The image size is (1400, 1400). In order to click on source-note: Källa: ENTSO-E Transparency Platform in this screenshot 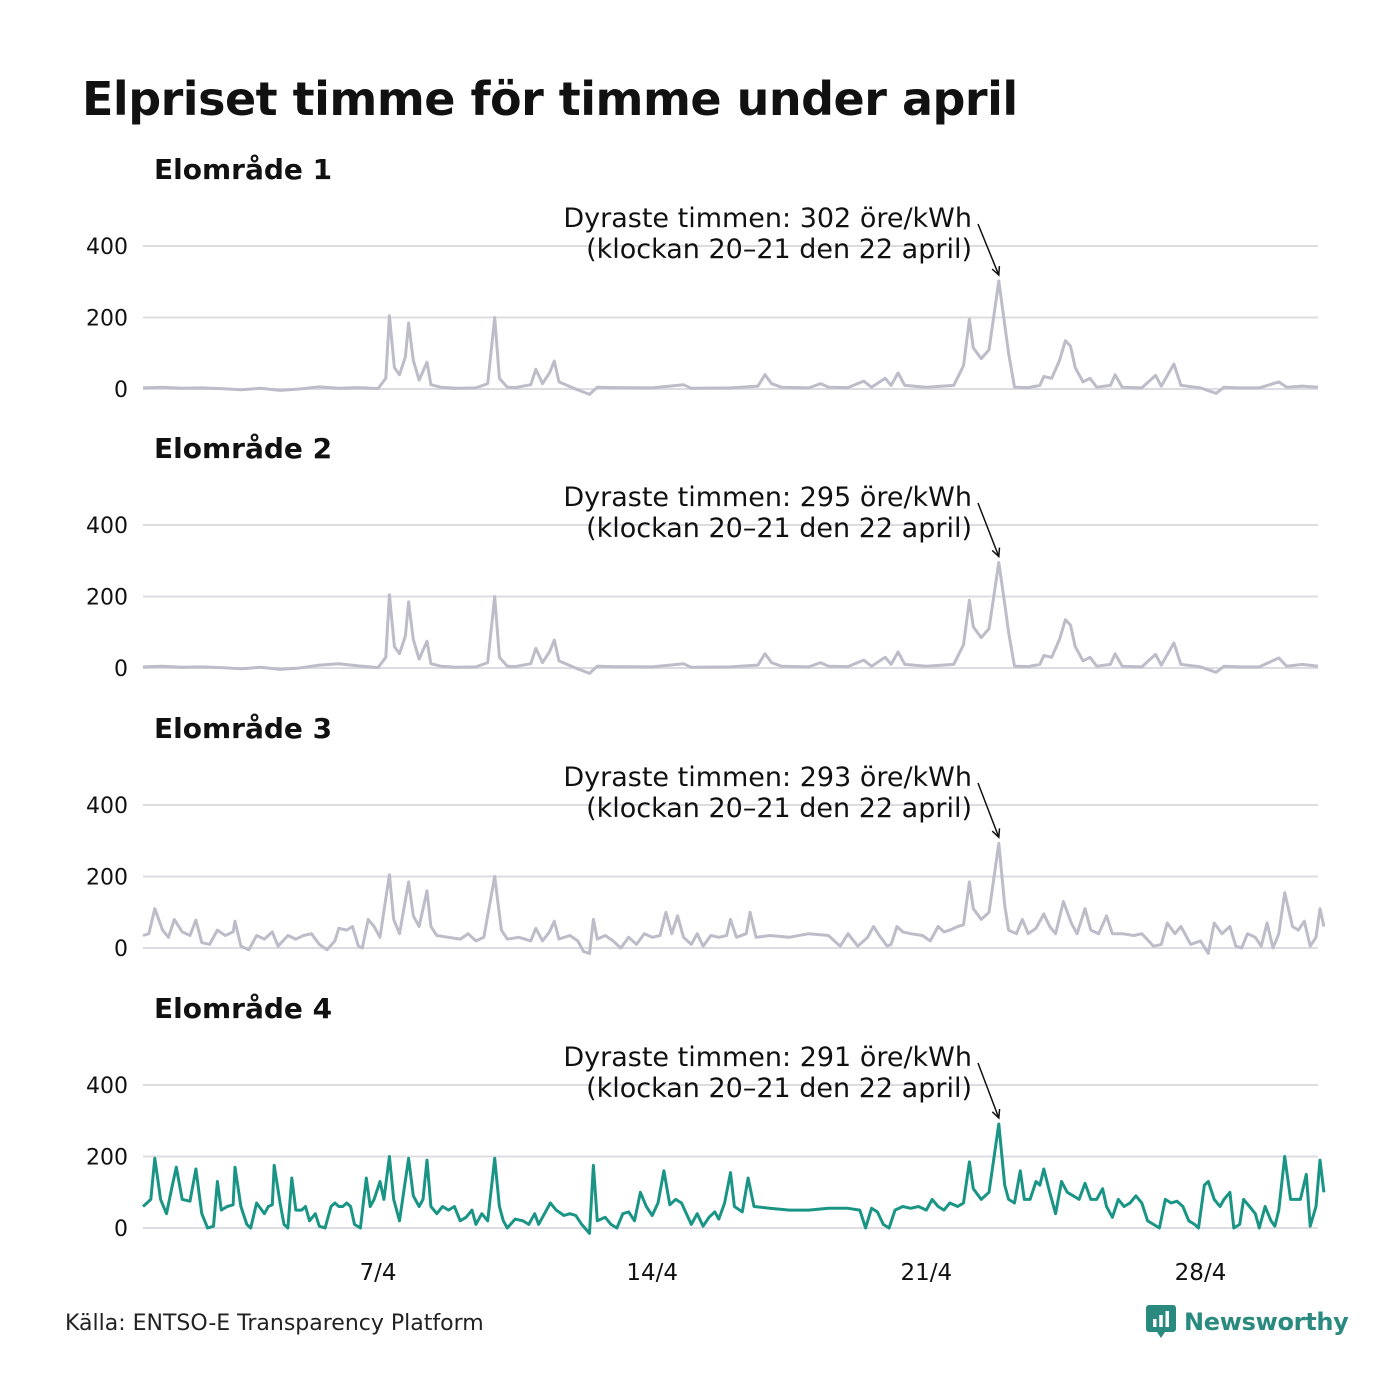, I will do `click(274, 1323)`.